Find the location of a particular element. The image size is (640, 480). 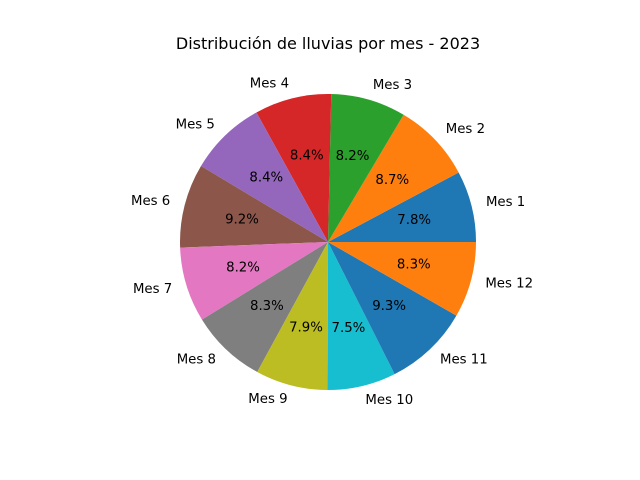

category-label: Mes 10 is located at coordinates (389, 400).